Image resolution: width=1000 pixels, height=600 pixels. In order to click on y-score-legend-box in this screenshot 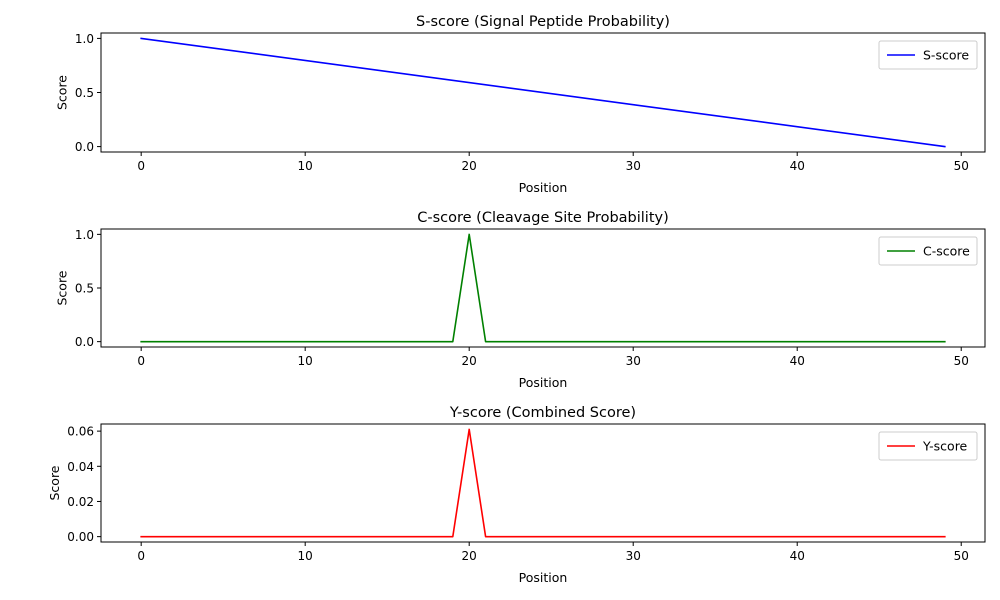, I will do `click(928, 446)`.